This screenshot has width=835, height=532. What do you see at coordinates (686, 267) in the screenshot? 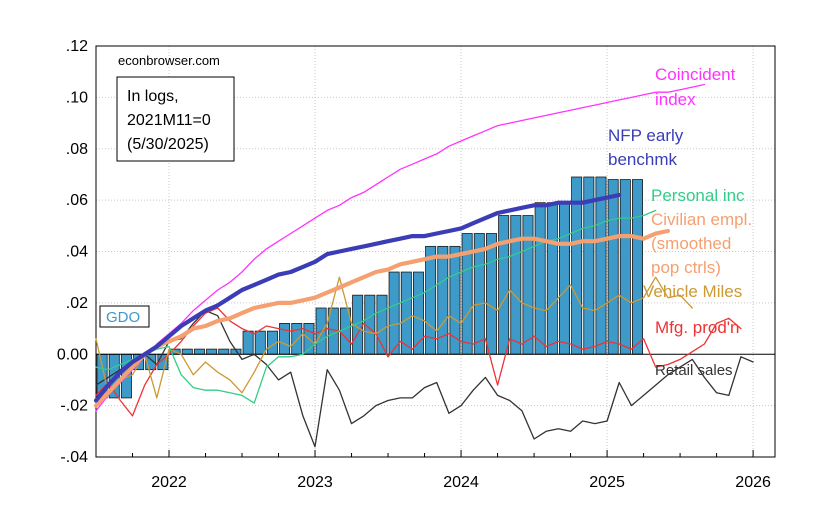
I see `series-label-civilian-empl-smoothed-pop-ctrls: pop ctrls)` at bounding box center [686, 267].